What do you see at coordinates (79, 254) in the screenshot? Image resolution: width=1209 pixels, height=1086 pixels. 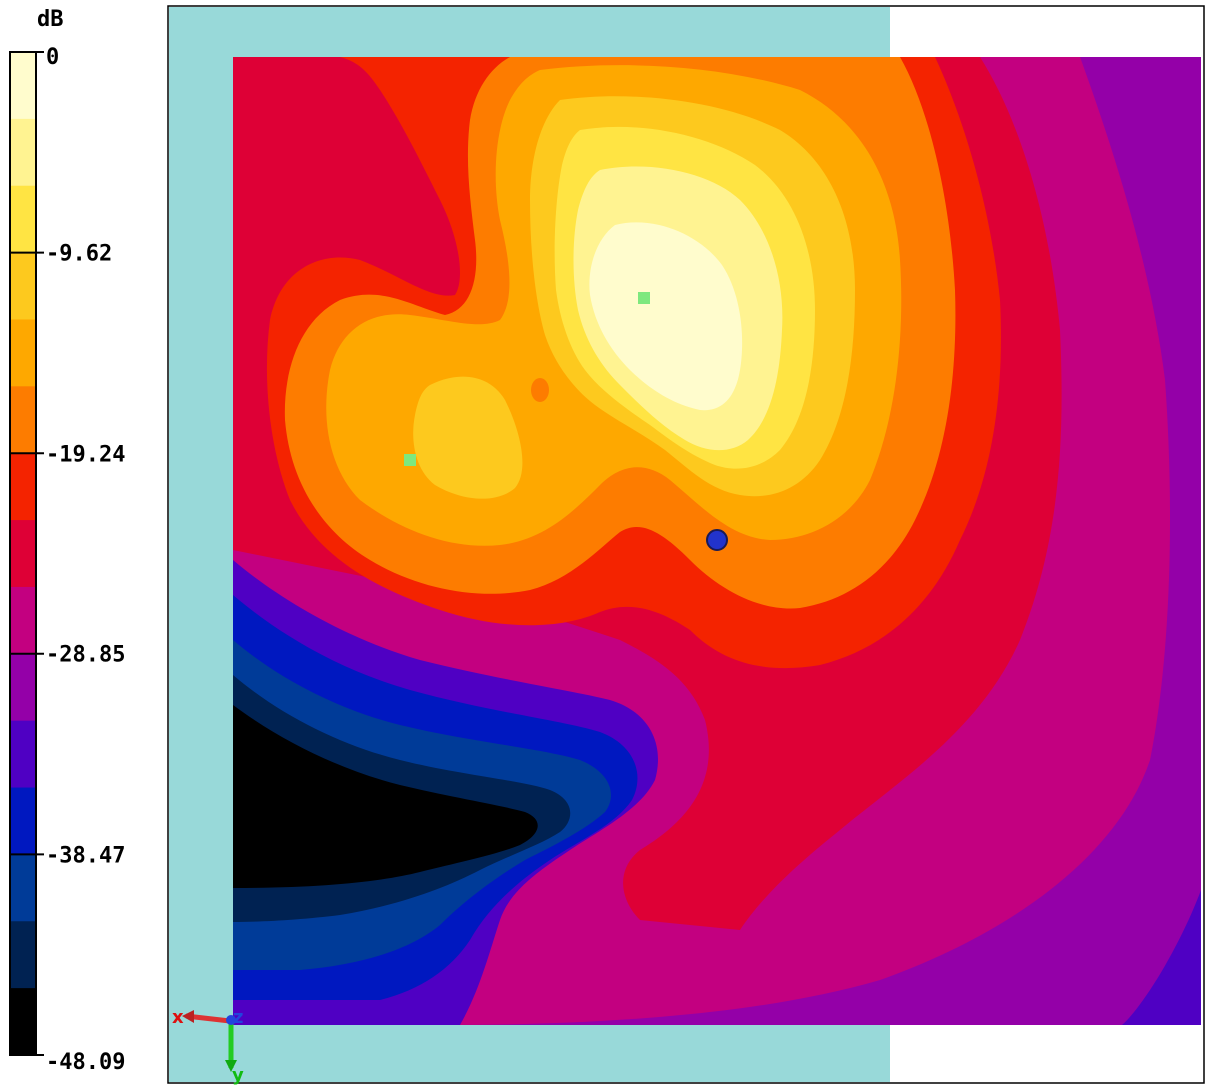 I see `colorbar-tick-label: -9.62` at bounding box center [79, 254].